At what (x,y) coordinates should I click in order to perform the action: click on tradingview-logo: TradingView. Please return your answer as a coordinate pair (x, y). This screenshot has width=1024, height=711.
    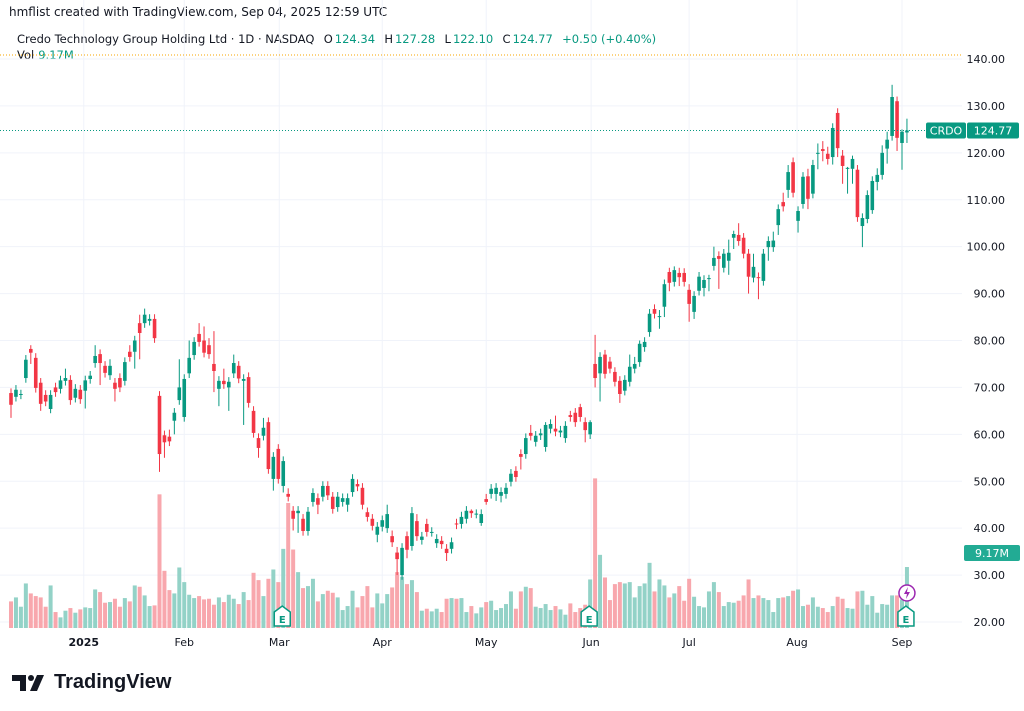
    Looking at the image, I should click on (91, 682).